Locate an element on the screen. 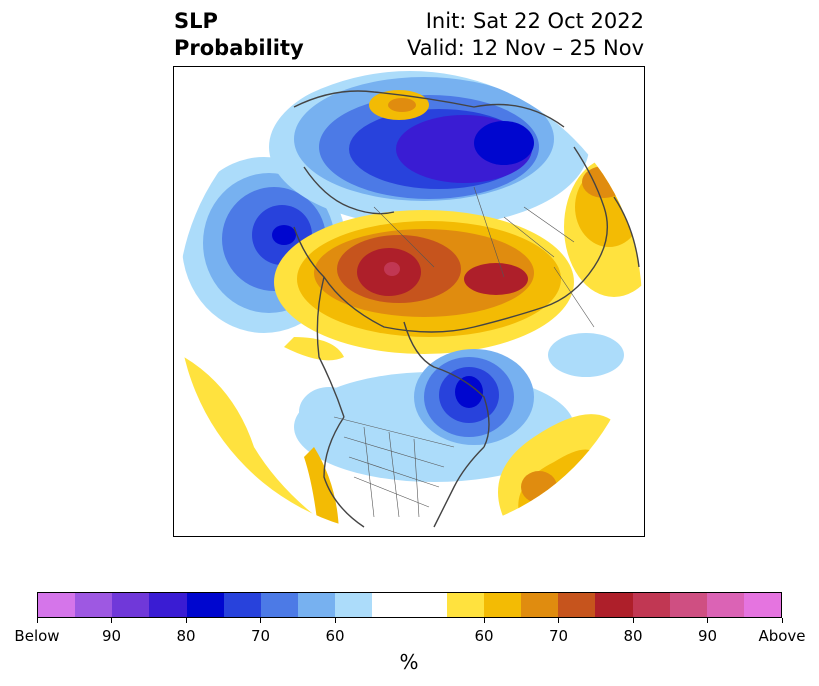  siberian-arctic-low is located at coordinates (429, 149).